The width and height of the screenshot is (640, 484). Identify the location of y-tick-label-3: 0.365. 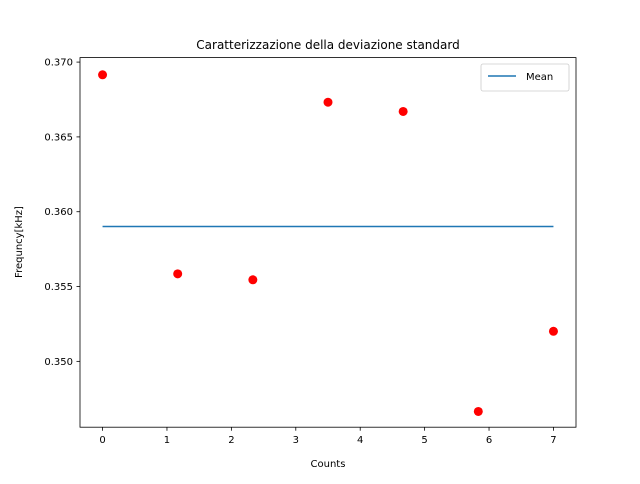
(58, 137).